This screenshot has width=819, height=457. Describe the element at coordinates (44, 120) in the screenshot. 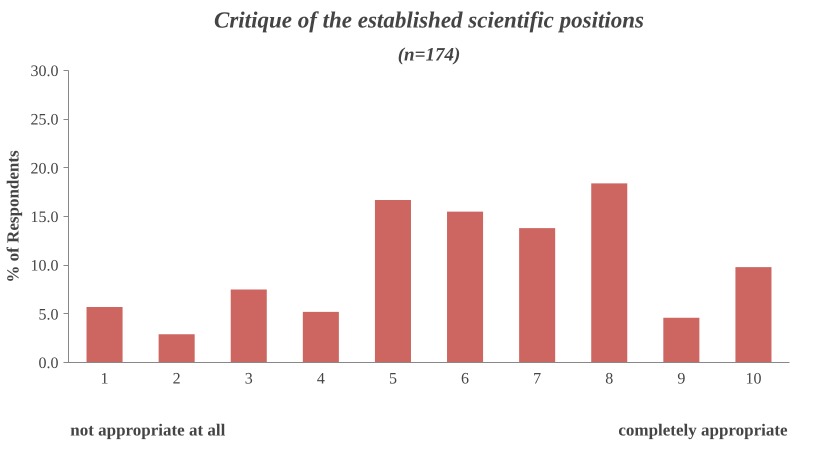

I see `y-tick-label: 25.0` at that location.